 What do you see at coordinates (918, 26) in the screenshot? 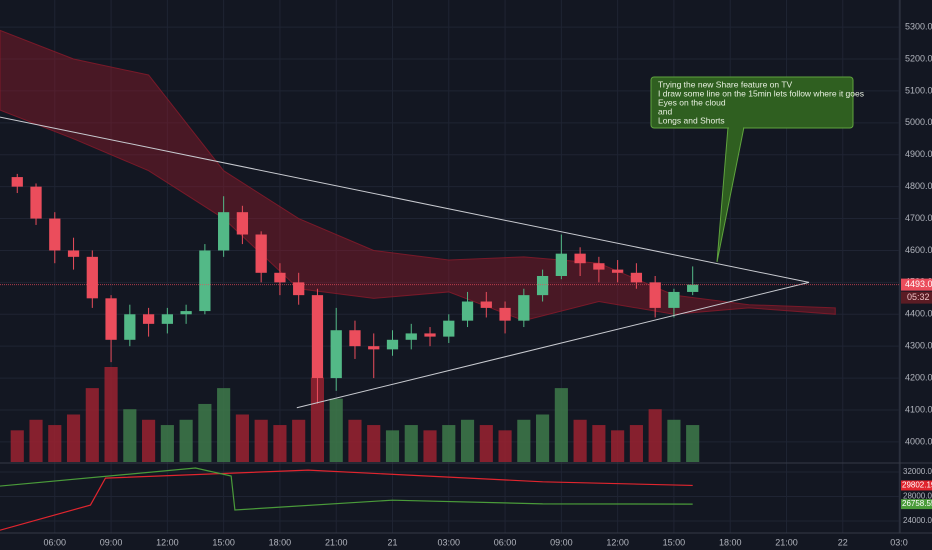
I see `y-tick-label: 5300.0` at bounding box center [918, 26].